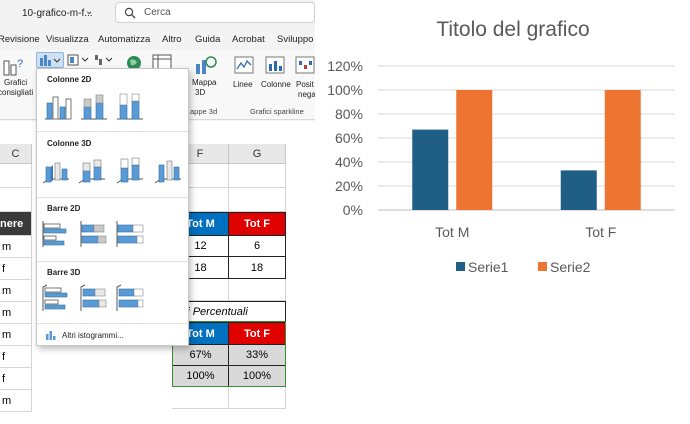  I want to click on 3d-clustered-column-icon, so click(56, 170).